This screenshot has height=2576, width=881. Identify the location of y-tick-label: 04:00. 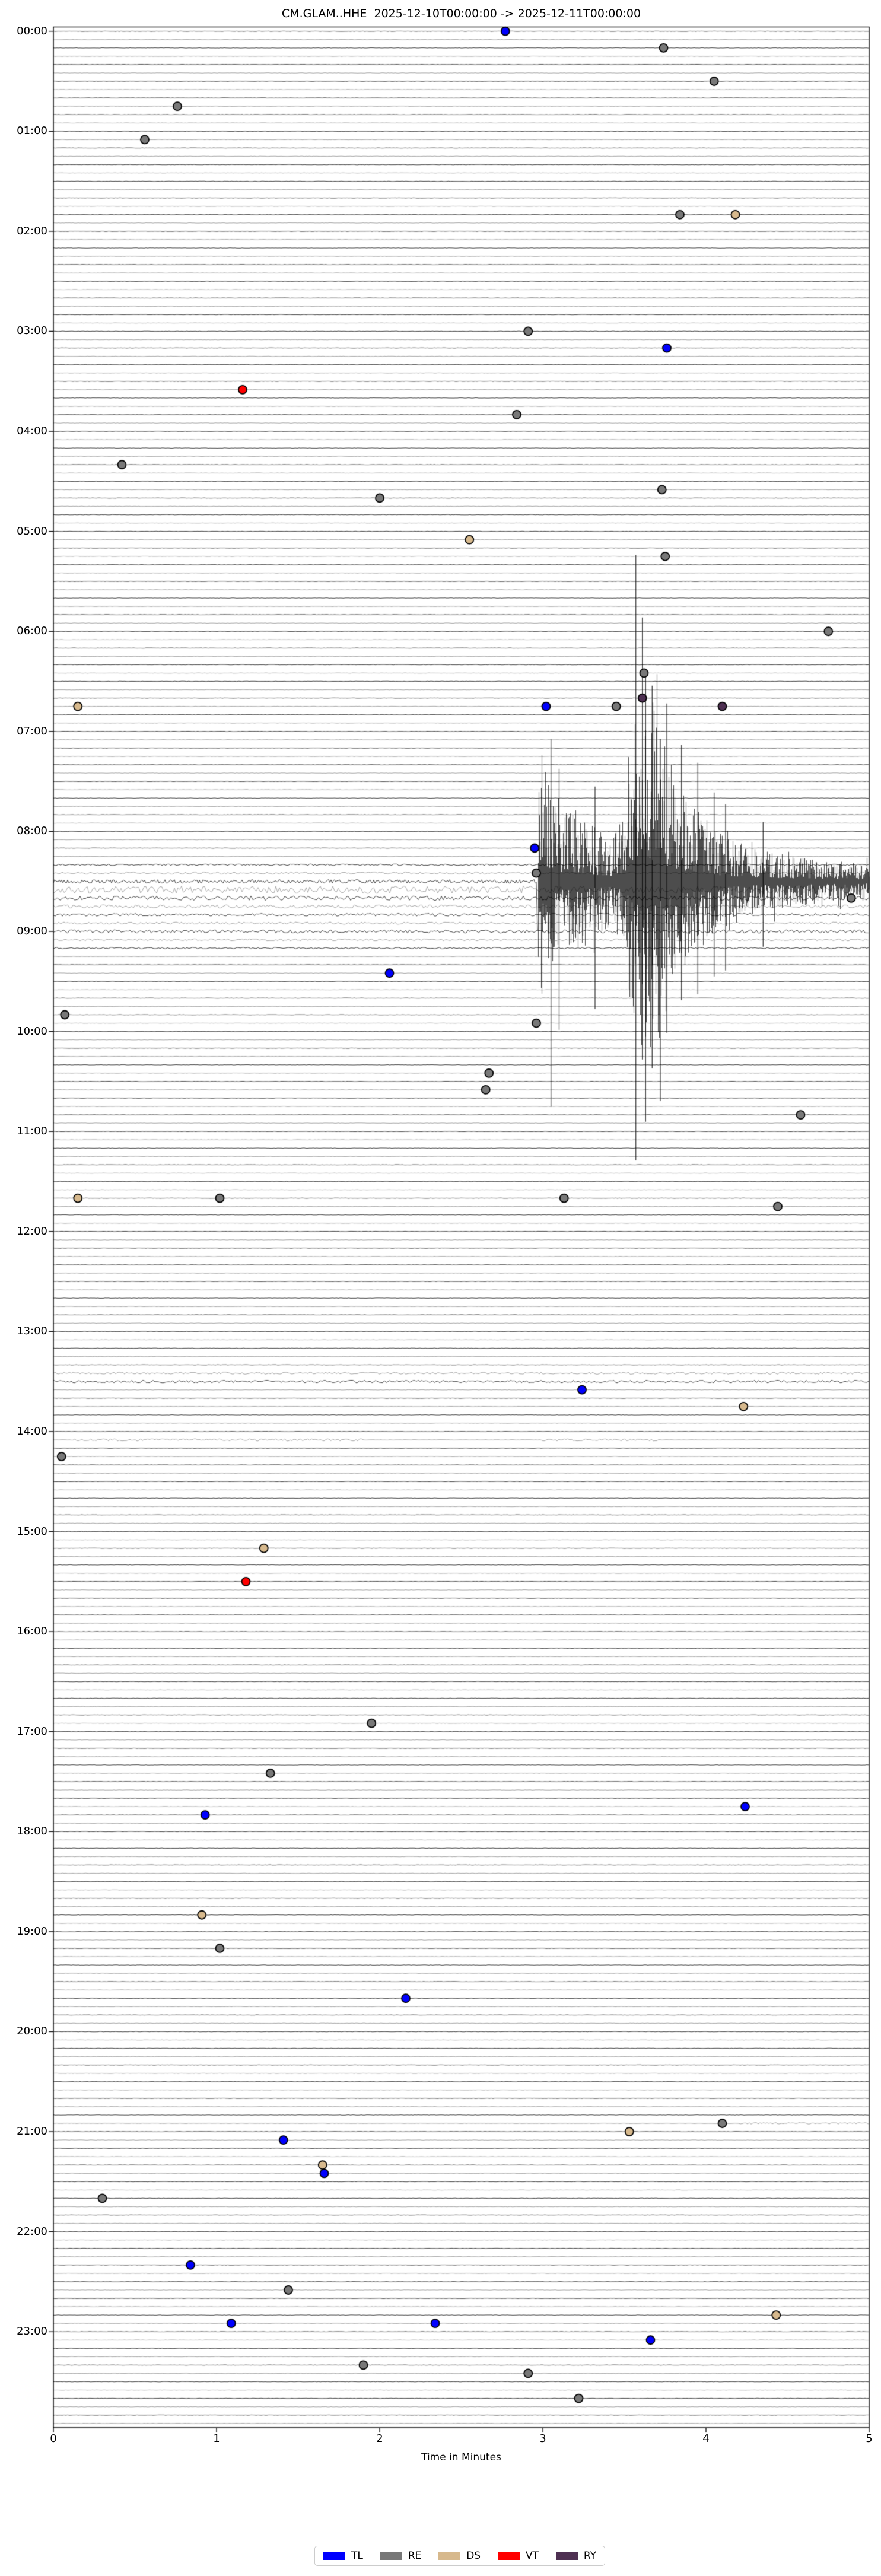
(32, 431).